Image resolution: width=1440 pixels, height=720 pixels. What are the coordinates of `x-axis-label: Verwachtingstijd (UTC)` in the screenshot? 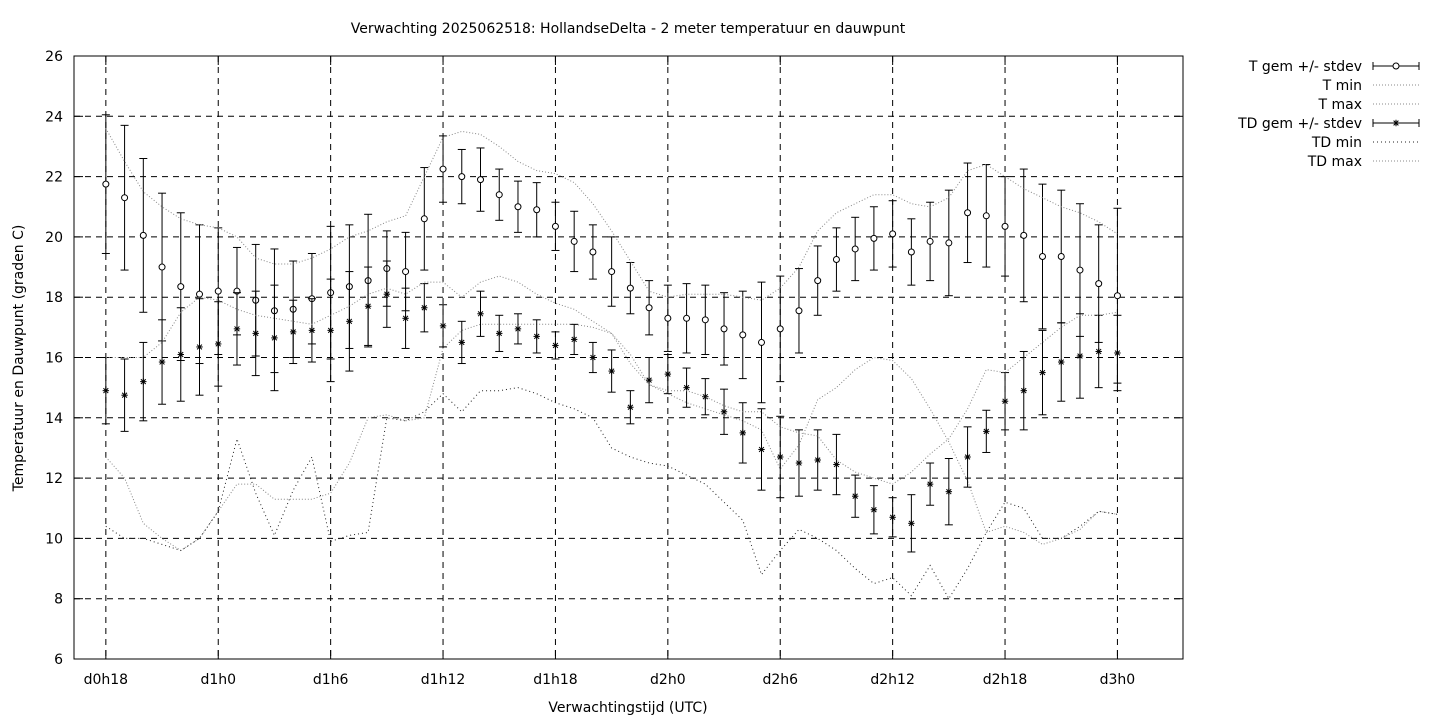 It's located at (627, 708).